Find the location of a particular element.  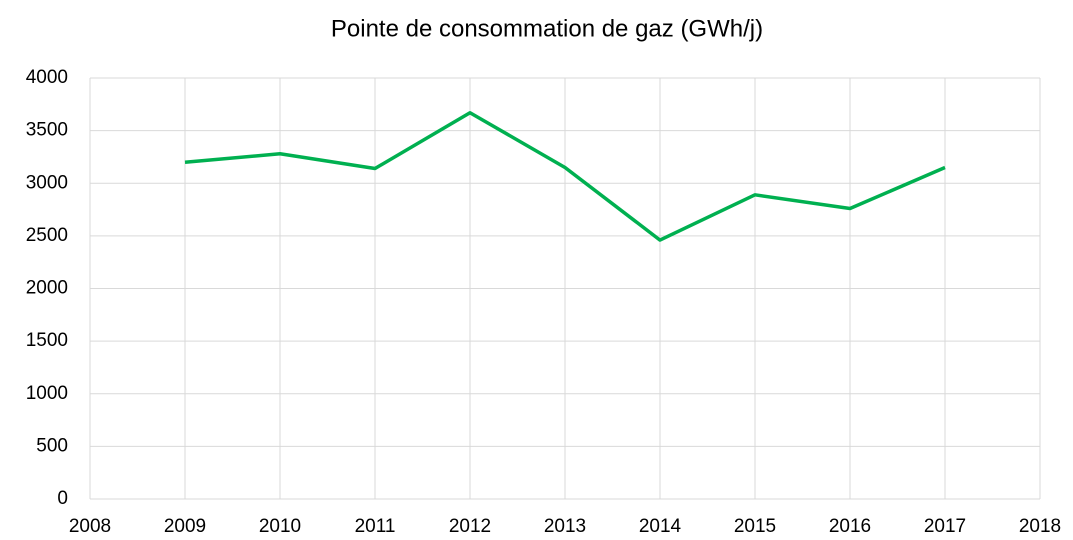

x-tick-label: 2013 is located at coordinates (565, 526).